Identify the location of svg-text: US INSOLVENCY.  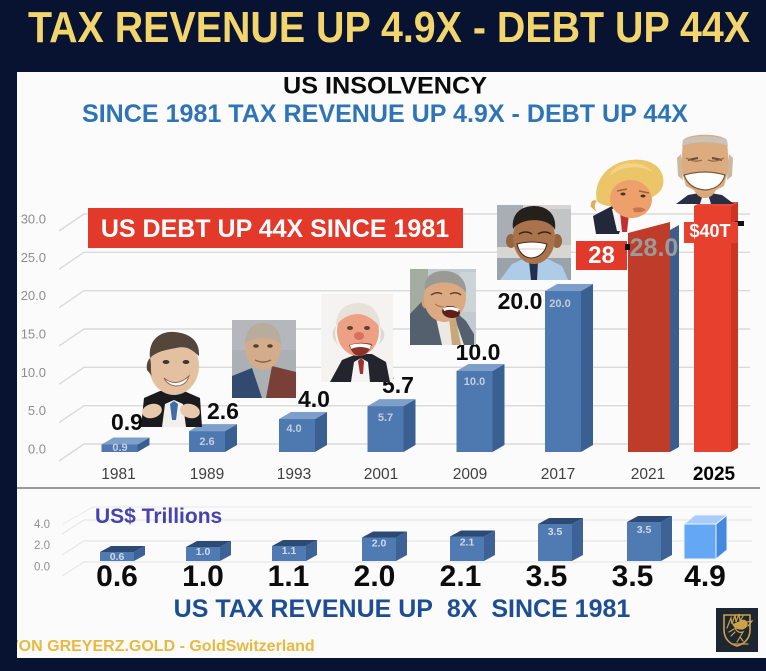
(385, 86).